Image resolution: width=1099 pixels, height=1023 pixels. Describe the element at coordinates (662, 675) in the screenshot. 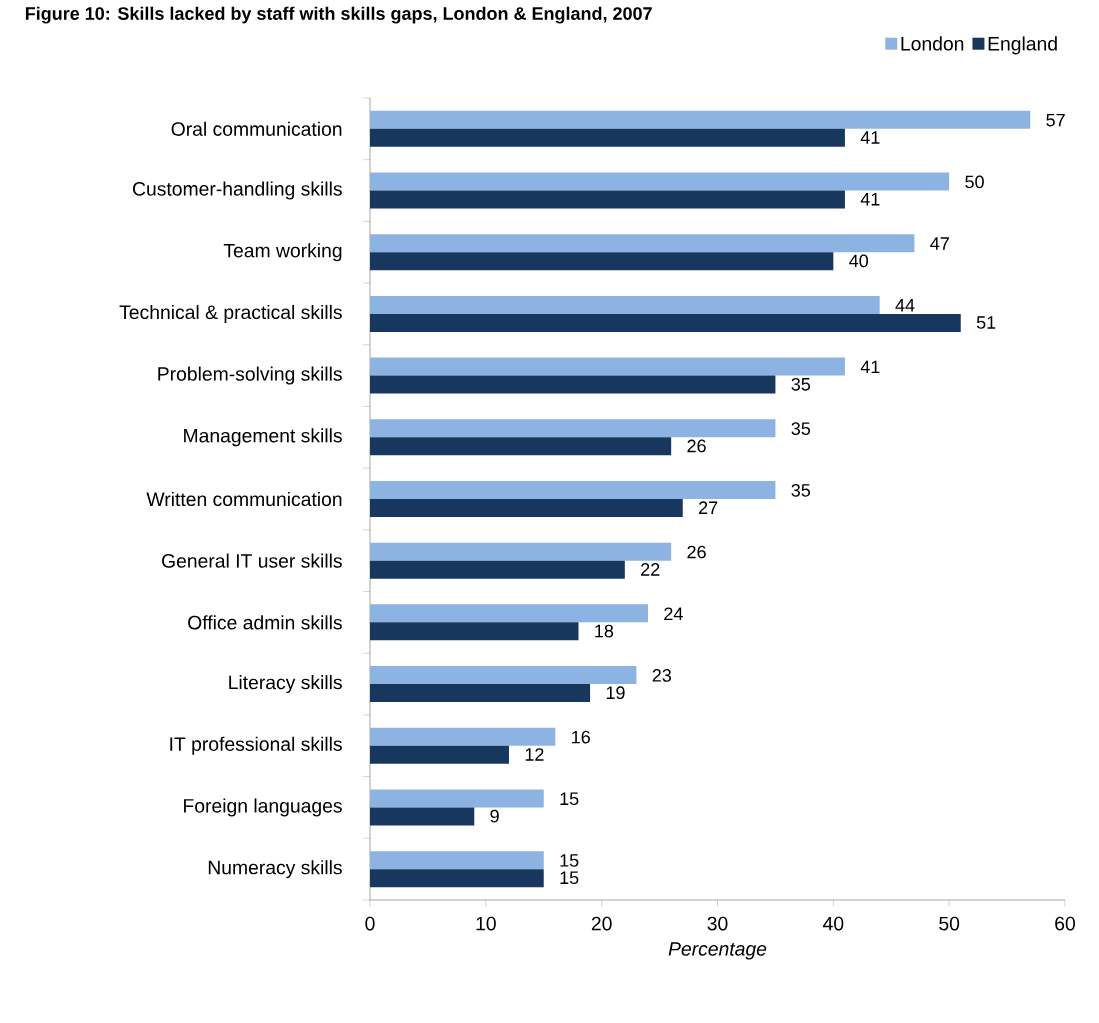

I see `data-label: 23` at that location.